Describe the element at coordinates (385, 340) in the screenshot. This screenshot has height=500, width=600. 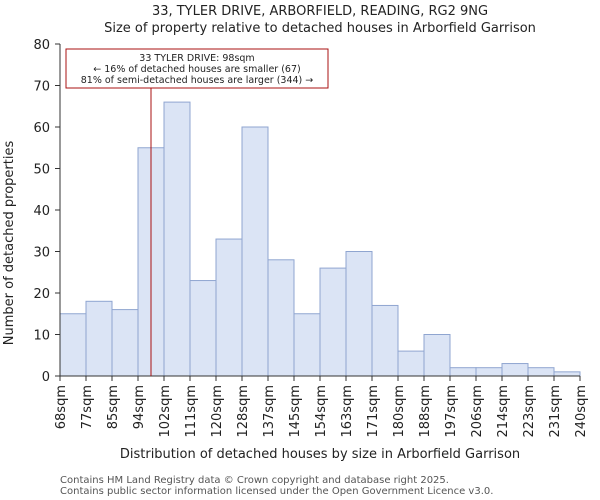
I see `bar-171sqm` at that location.